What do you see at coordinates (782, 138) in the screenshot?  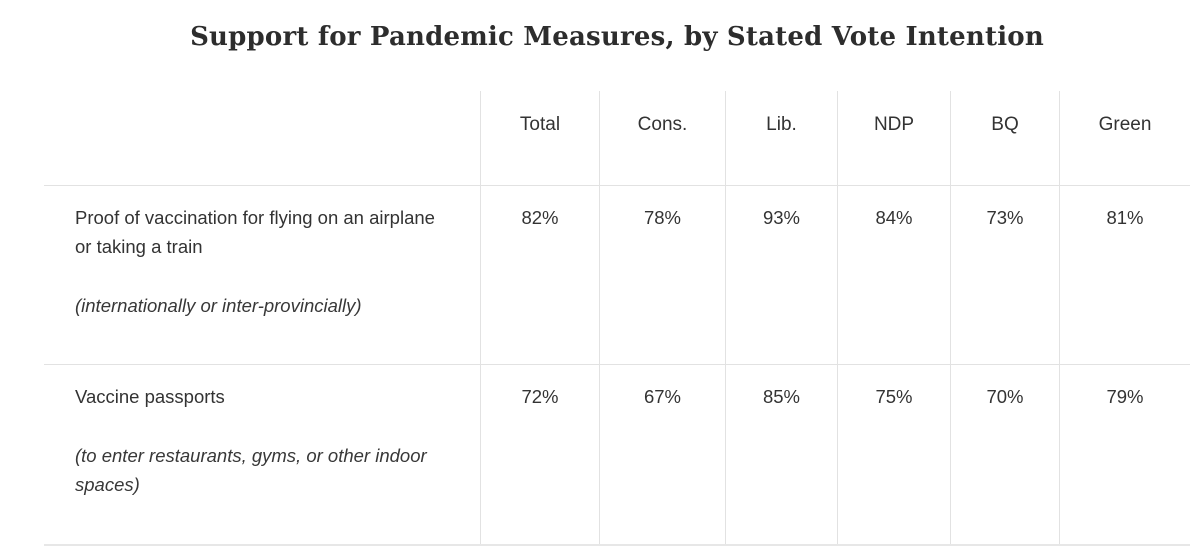 I see `column-header-lib: Lib.` at bounding box center [782, 138].